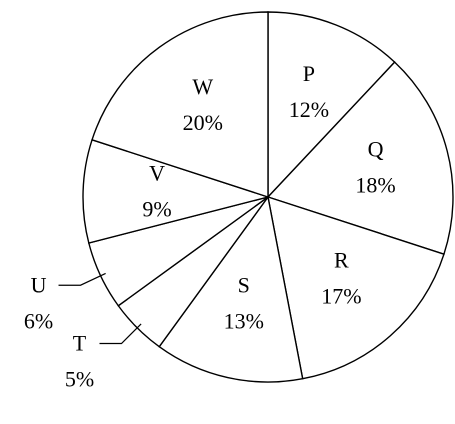 This screenshot has height=424, width=455. I want to click on slice-label: Q, so click(376, 148).